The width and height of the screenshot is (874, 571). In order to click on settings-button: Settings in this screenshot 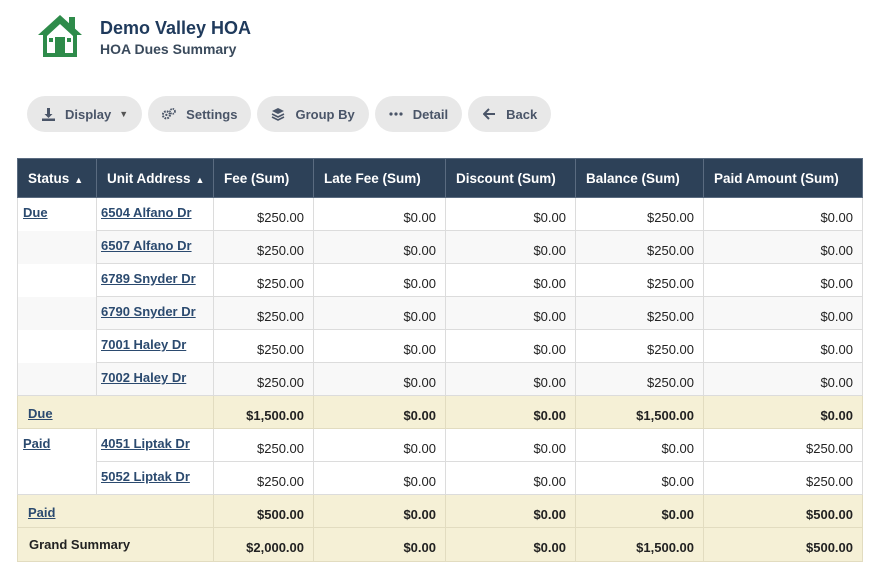, I will do `click(200, 114)`.